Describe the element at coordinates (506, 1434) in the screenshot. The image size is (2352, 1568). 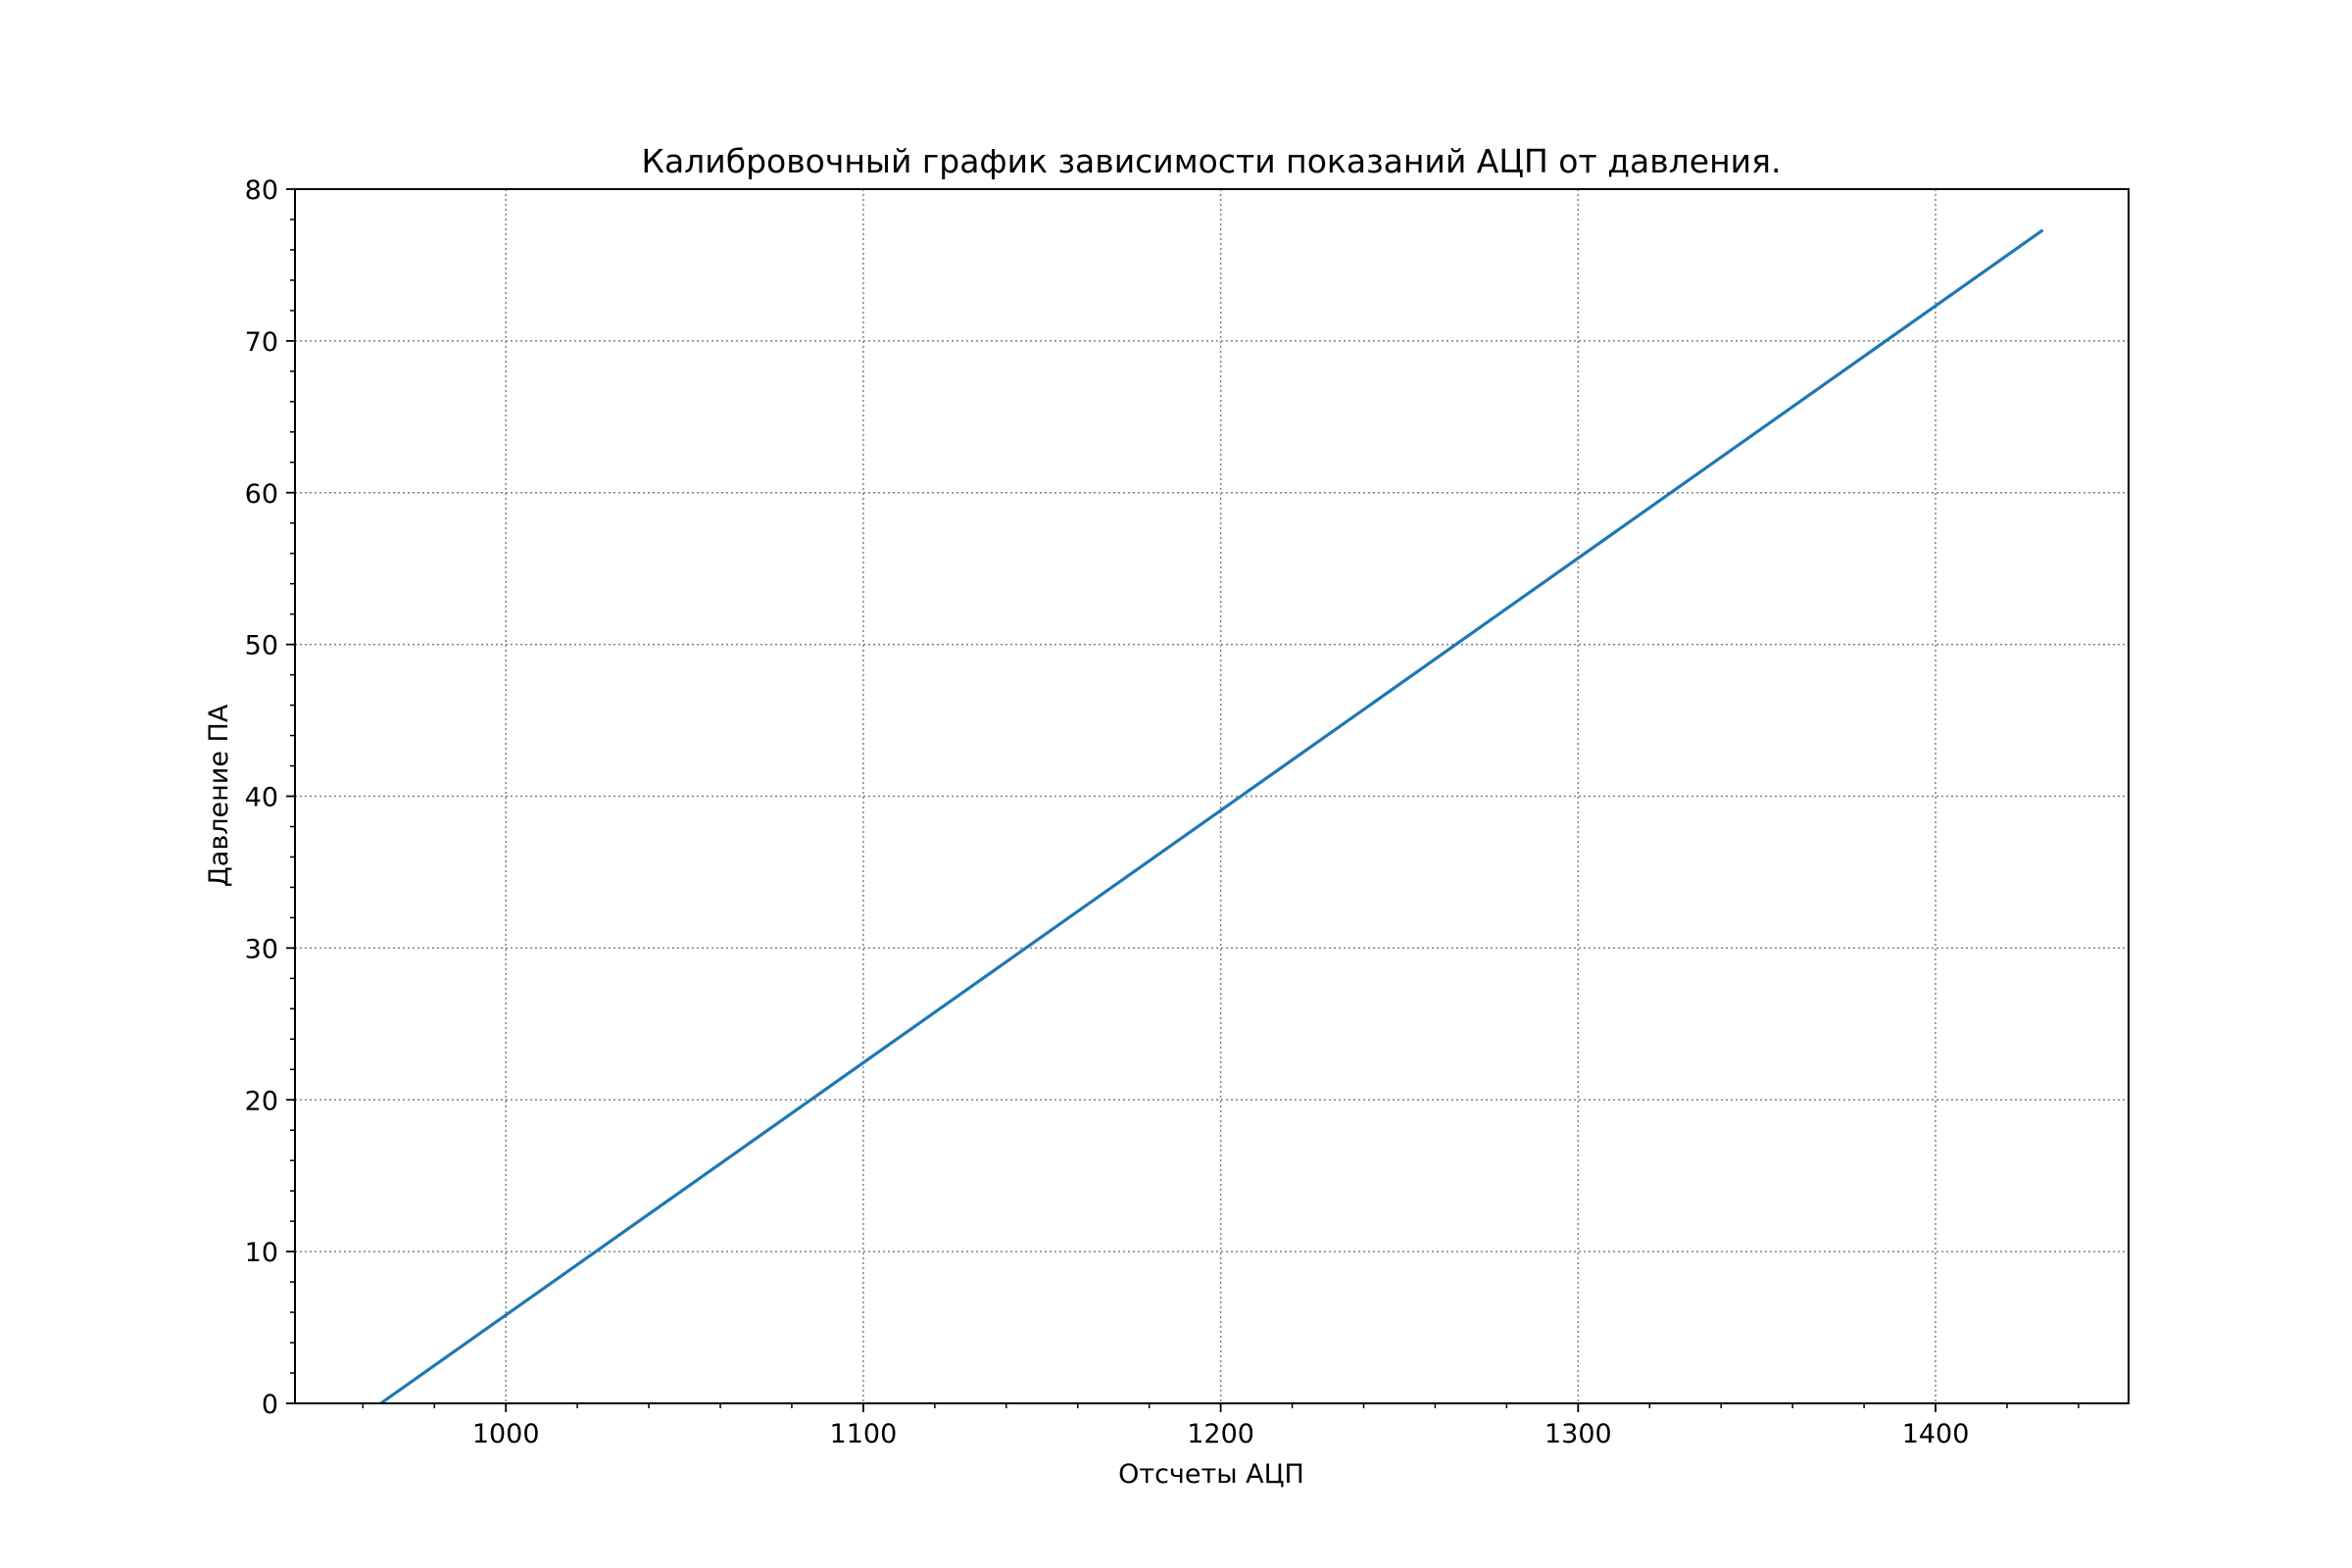
I see `x-tick-label: 1000` at that location.